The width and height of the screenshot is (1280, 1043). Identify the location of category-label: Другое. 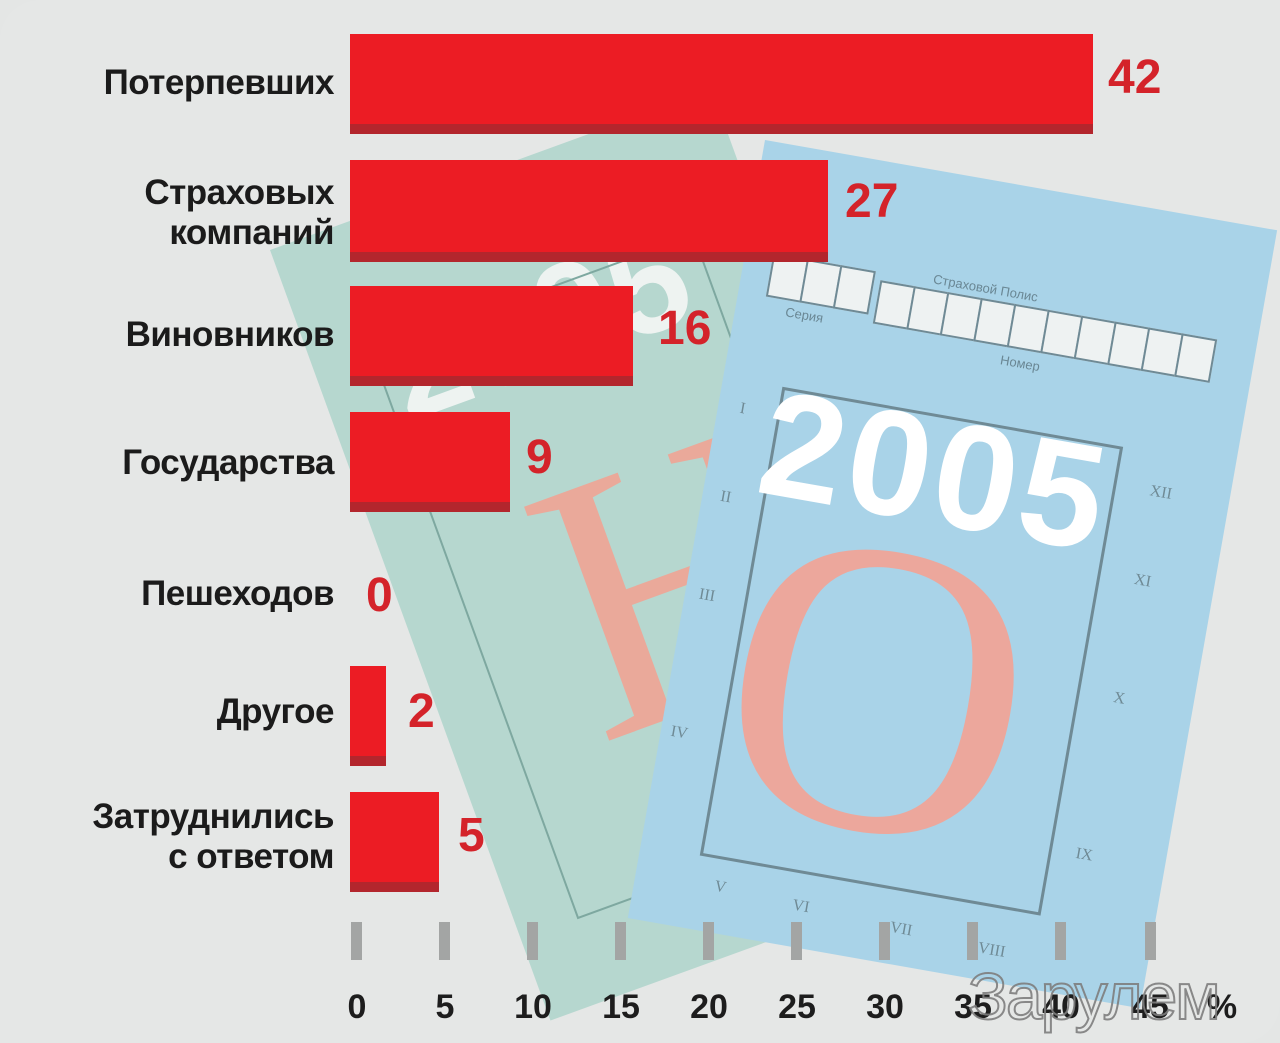
(275, 711).